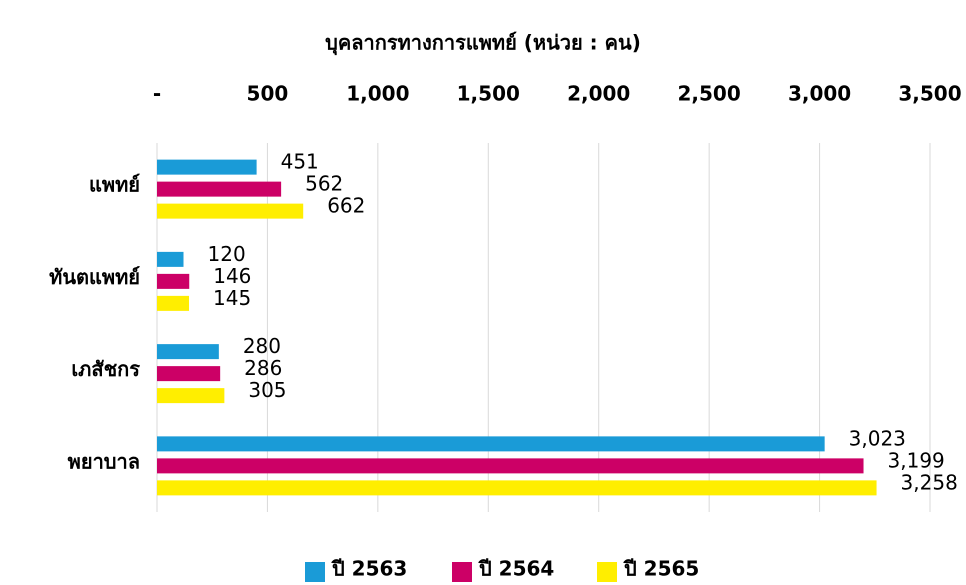 Image resolution: width=966 pixels, height=585 pixels. Describe the element at coordinates (300, 162) in the screenshot. I see `data-label: 451` at that location.